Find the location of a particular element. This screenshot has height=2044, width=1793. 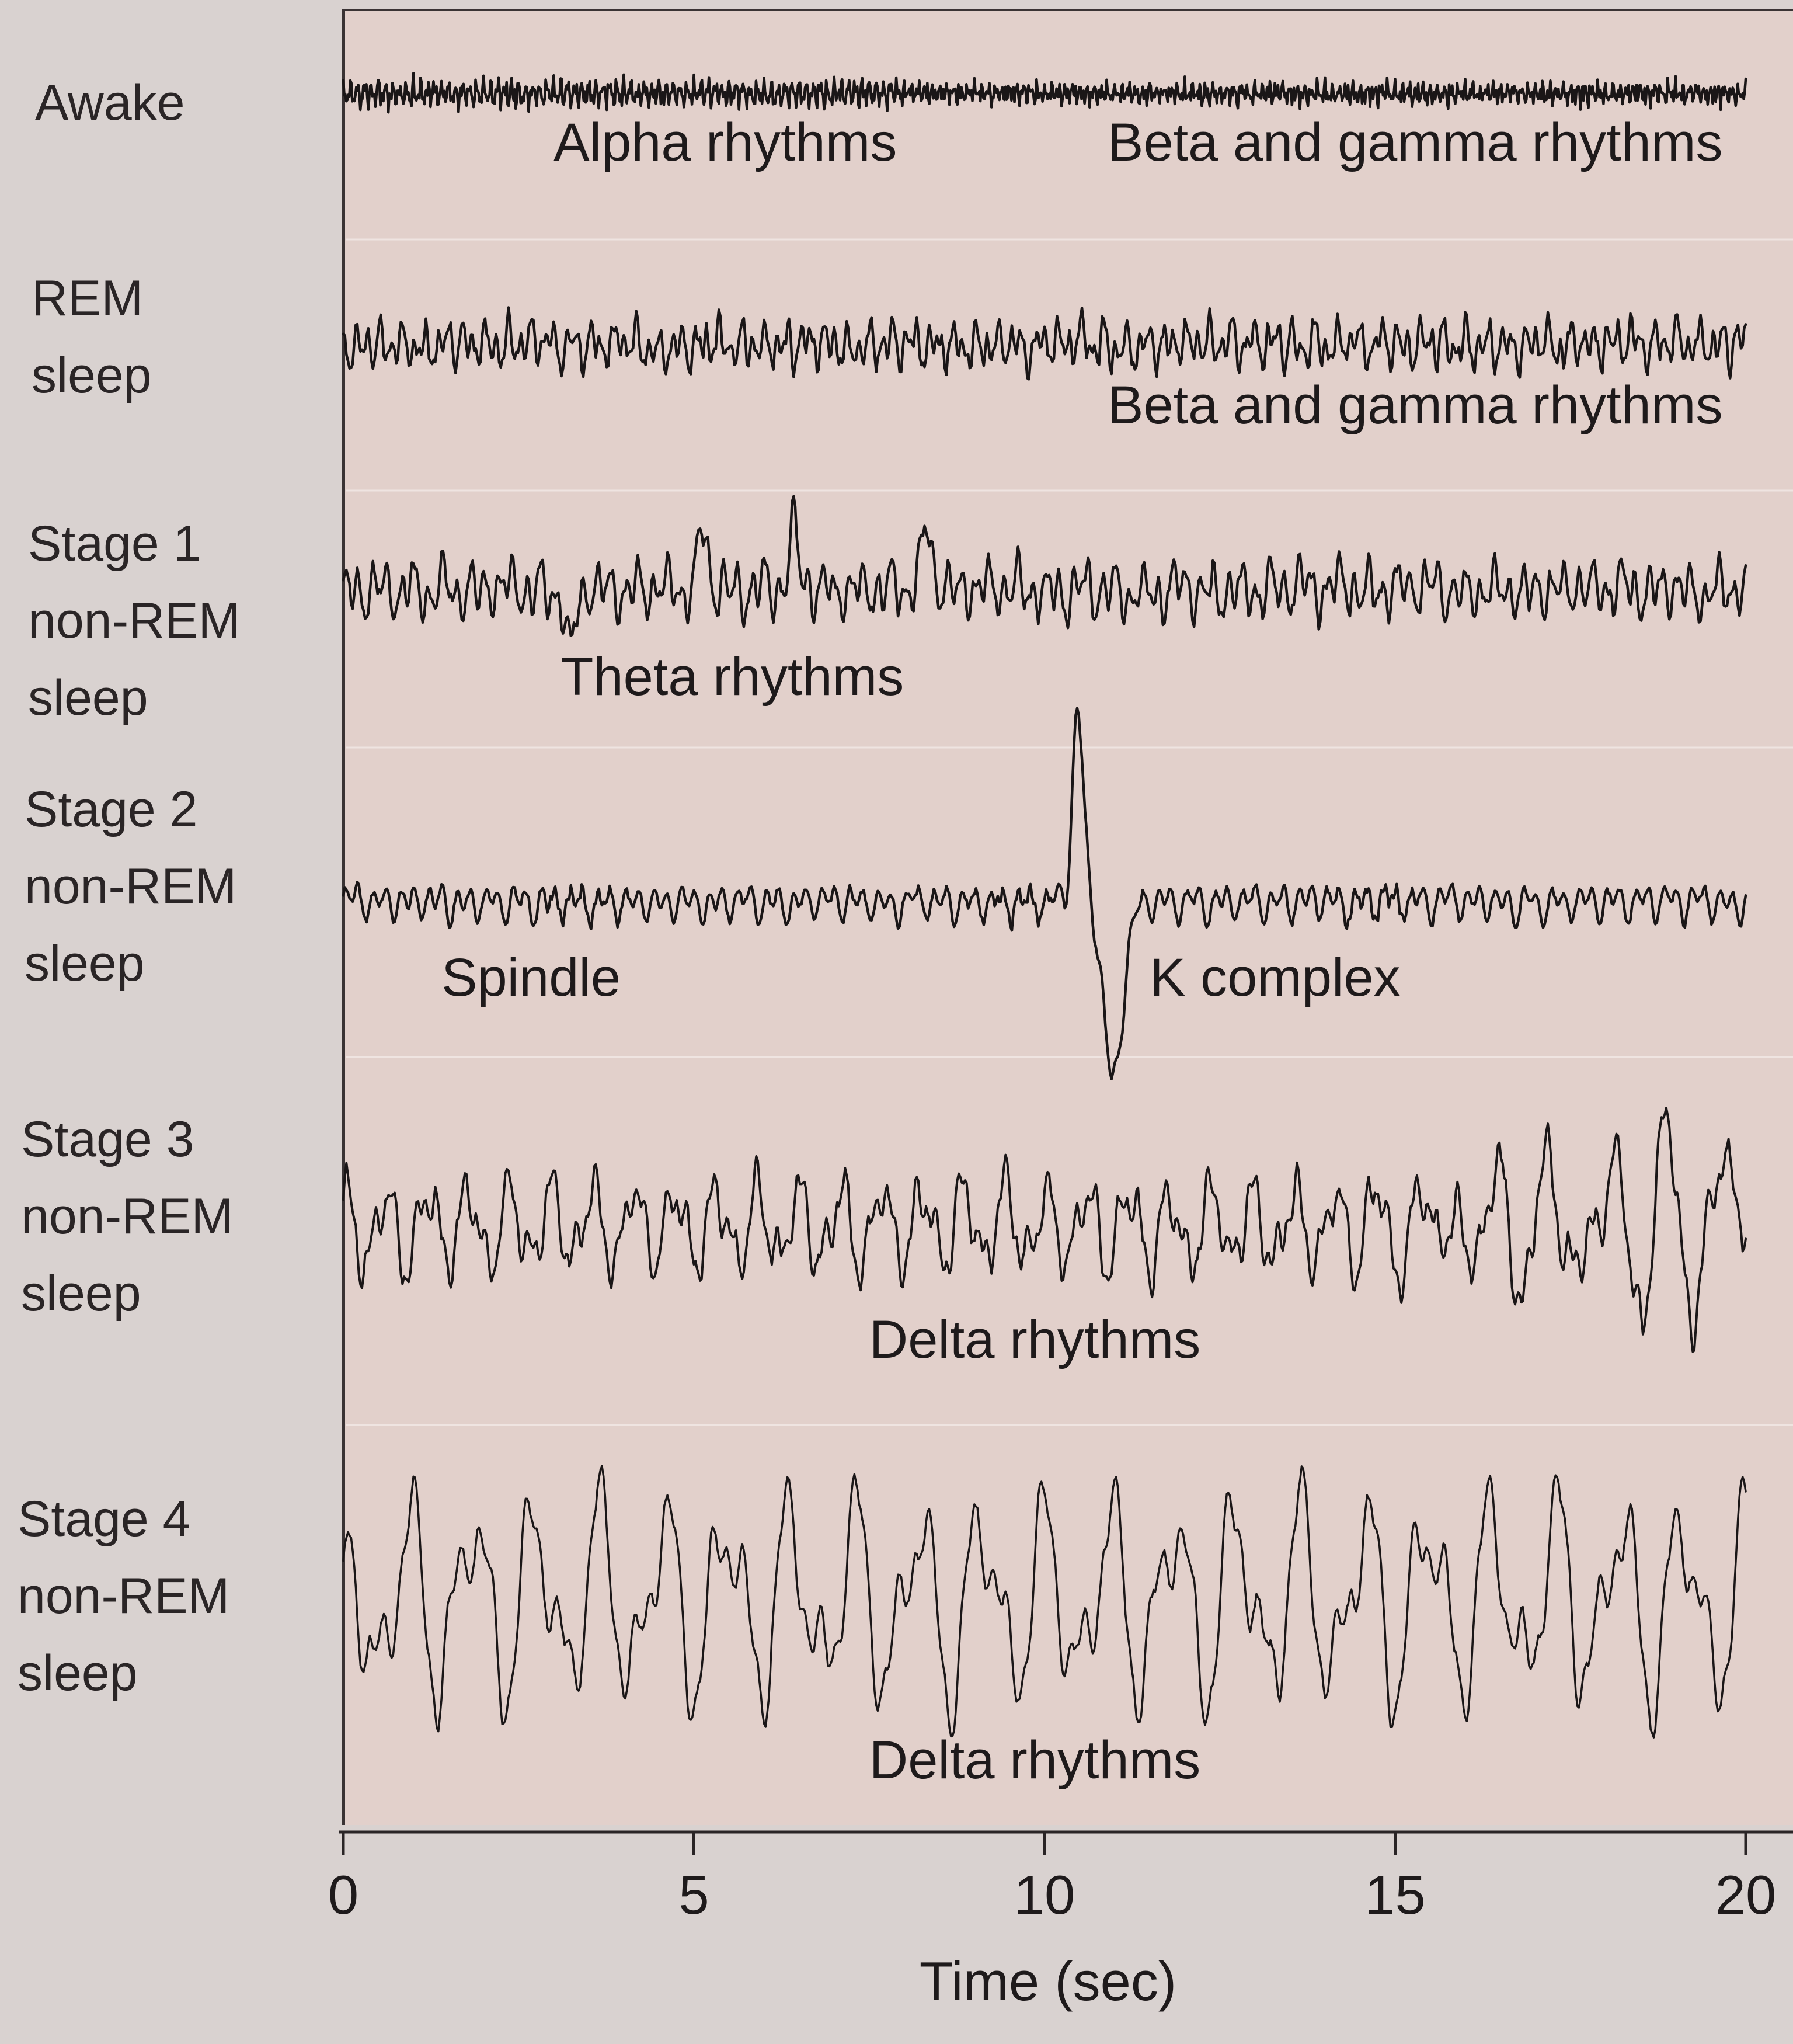

trace-stage-1-non-rem-sleep is located at coordinates (1045, 566).